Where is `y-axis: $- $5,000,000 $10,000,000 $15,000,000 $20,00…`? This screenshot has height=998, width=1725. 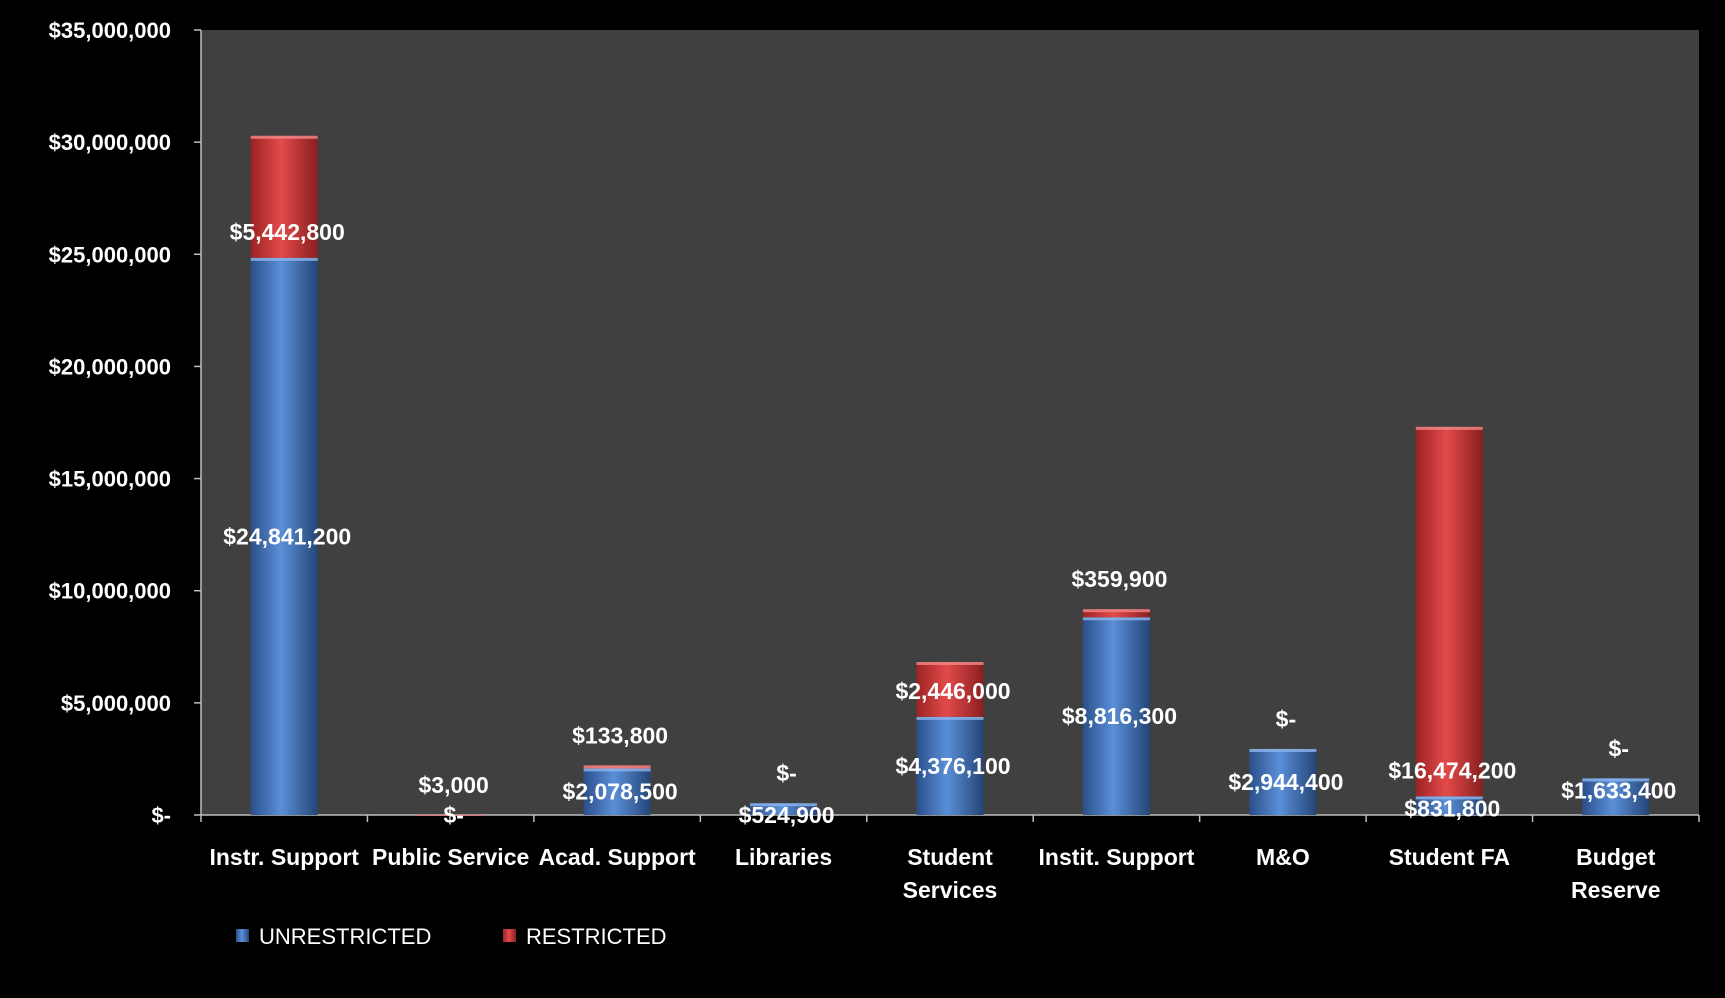
y-axis: $- $5,000,000 $10,000,000 $15,000,000 $20,00… is located at coordinates (125, 423).